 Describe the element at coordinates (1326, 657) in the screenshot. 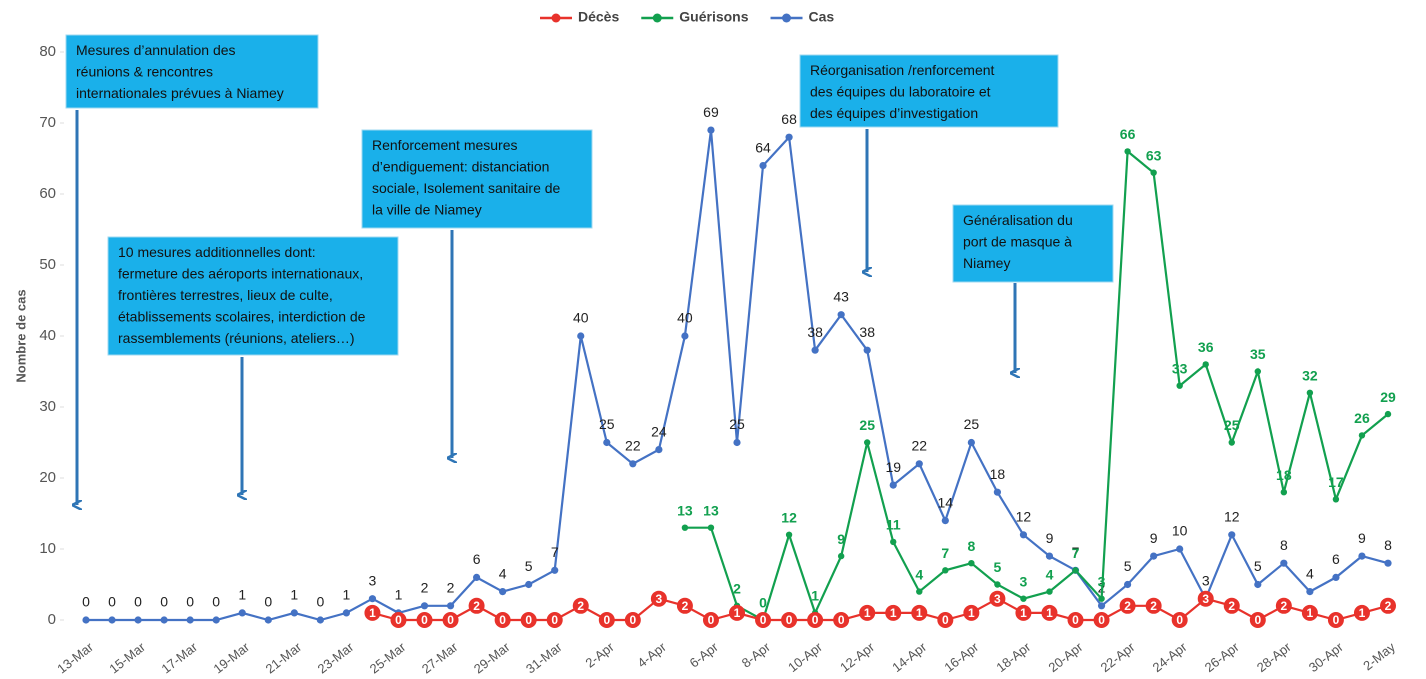

I see `x-tick-label: 30-Apr` at that location.